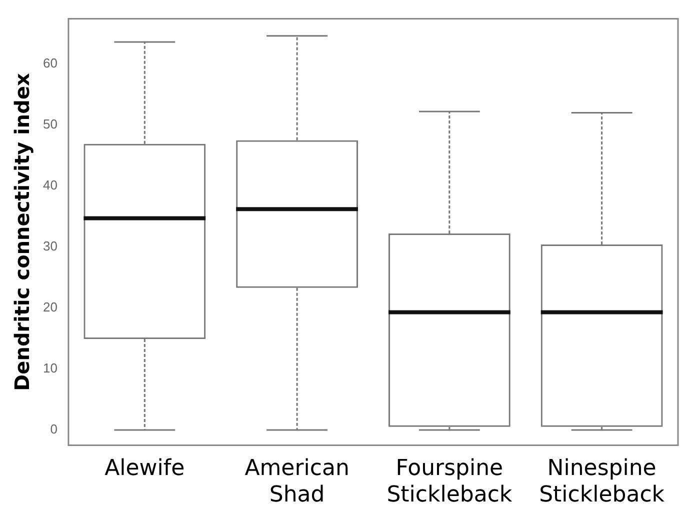 The height and width of the screenshot is (520, 690). I want to click on y-tick-label: 0, so click(54, 429).